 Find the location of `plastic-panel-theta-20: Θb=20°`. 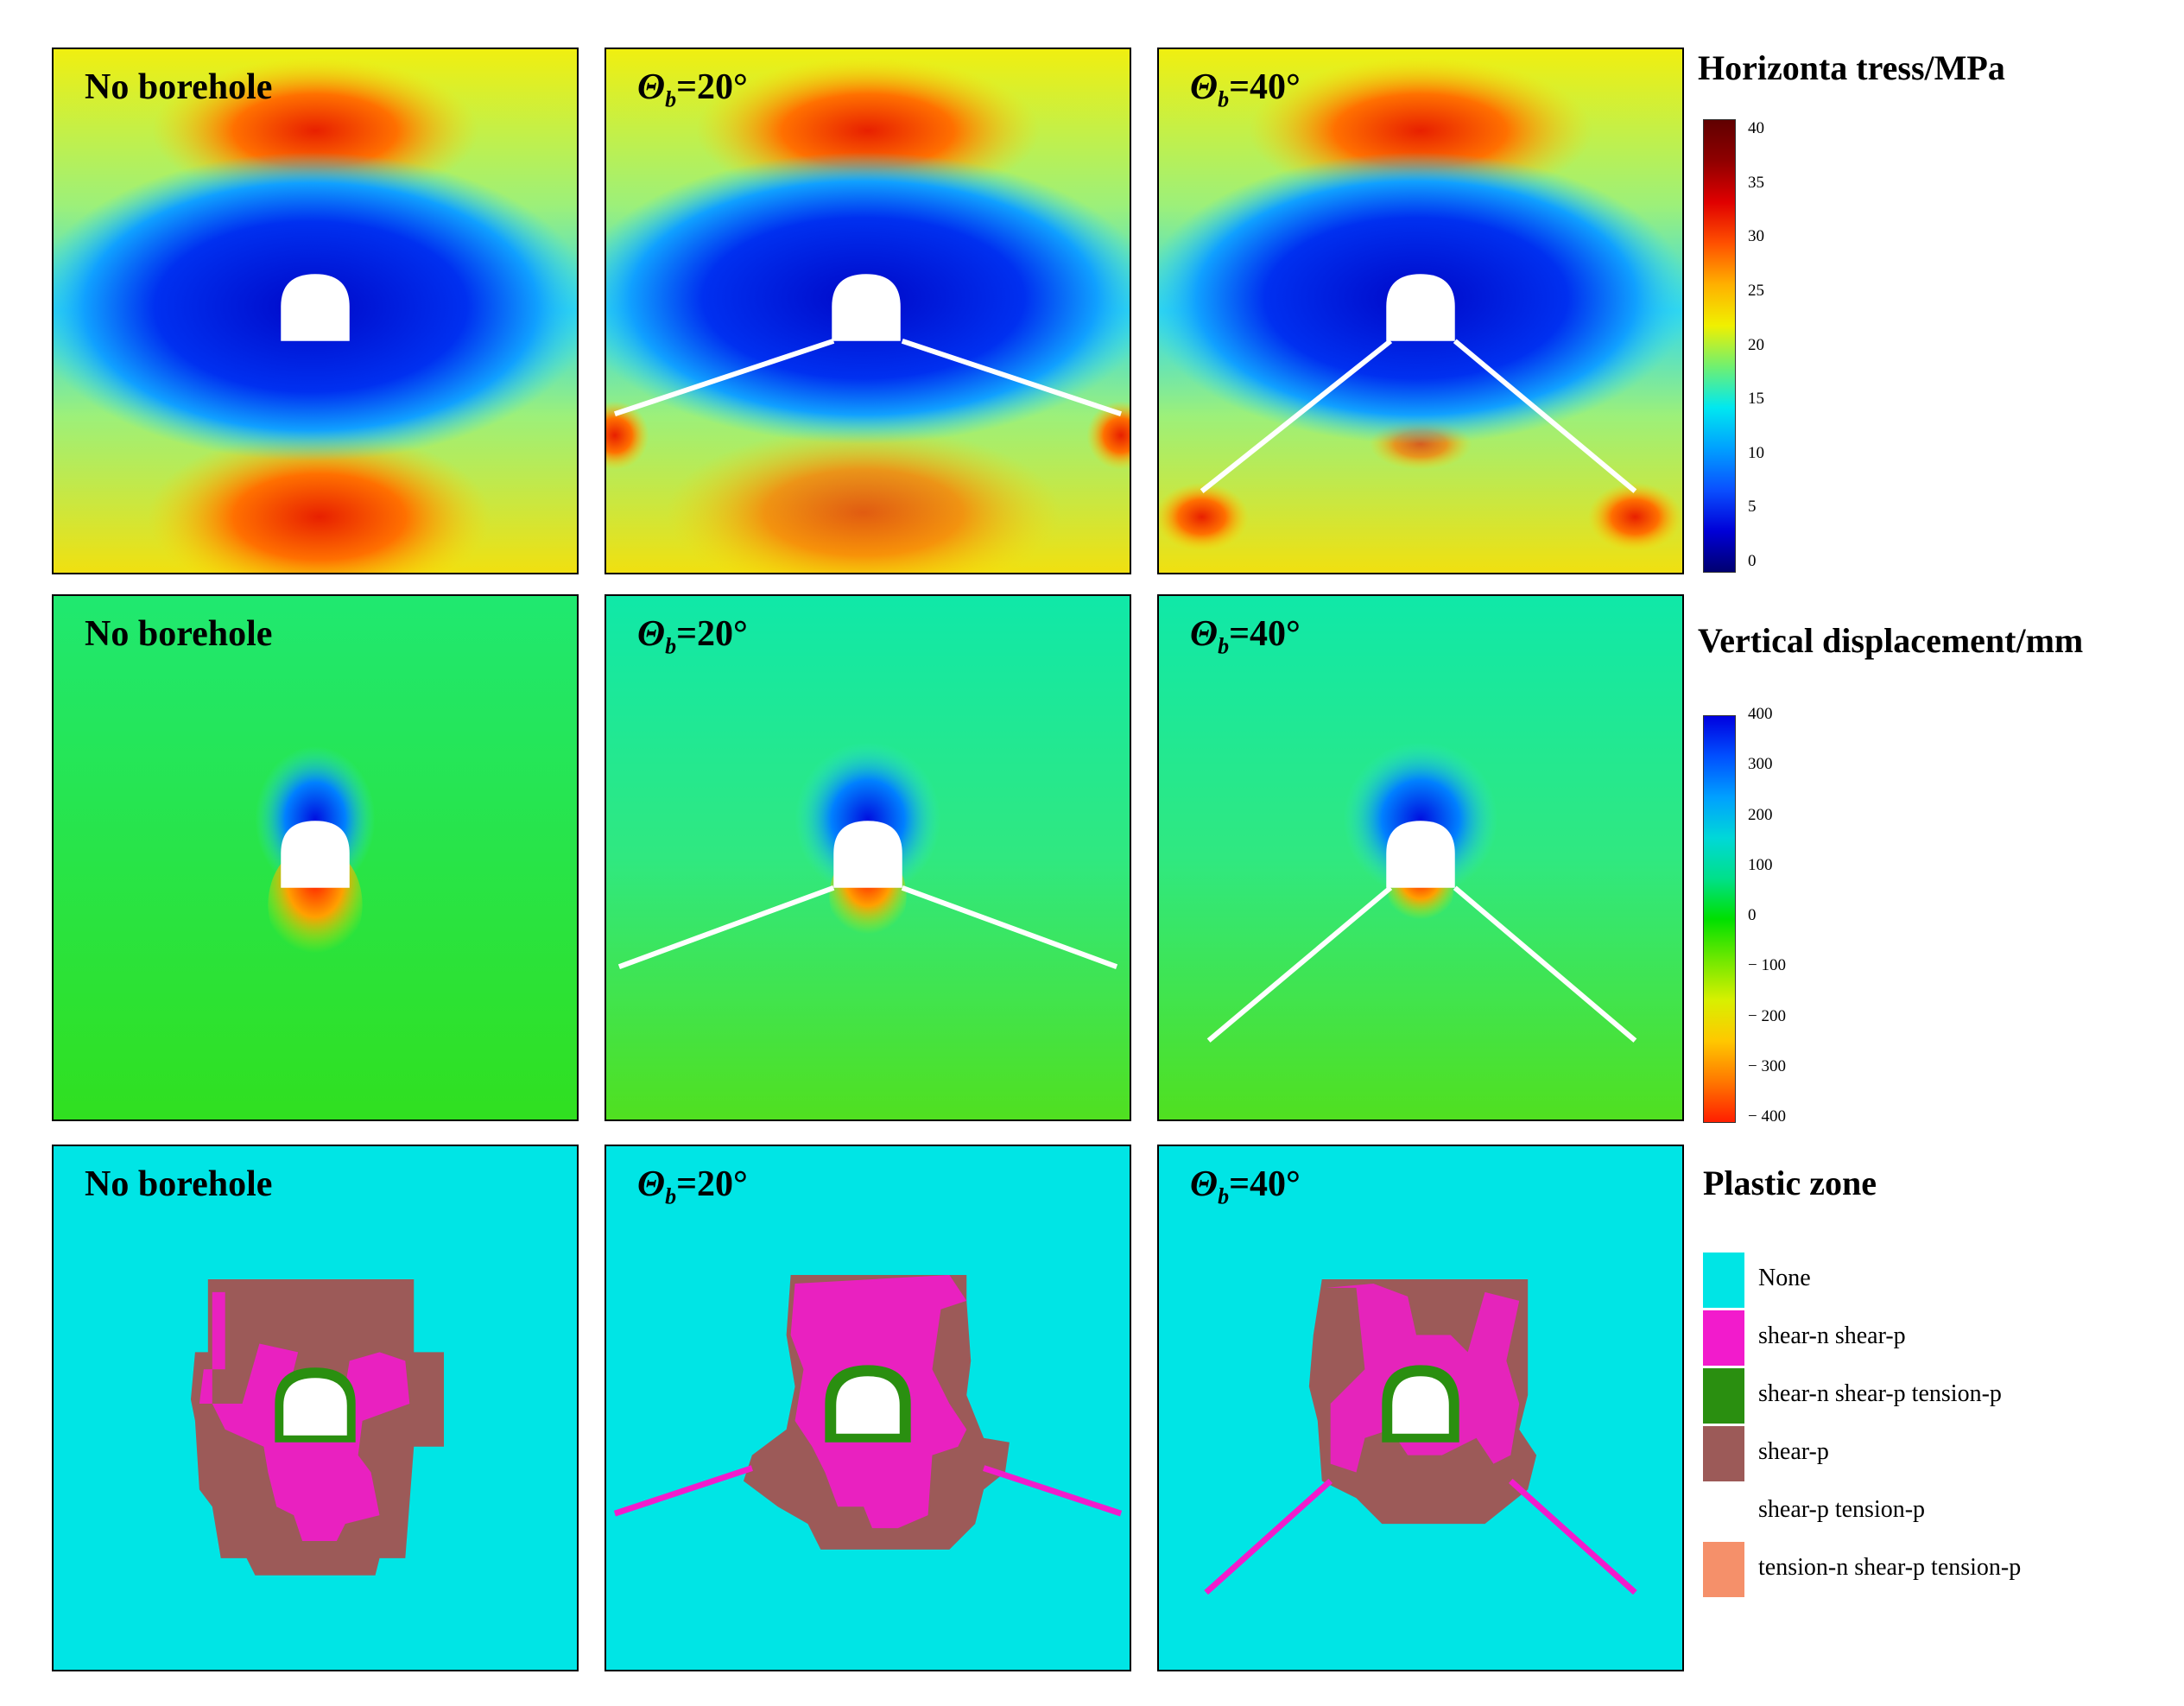

plastic-panel-theta-20: Θb=20° is located at coordinates (868, 1408).